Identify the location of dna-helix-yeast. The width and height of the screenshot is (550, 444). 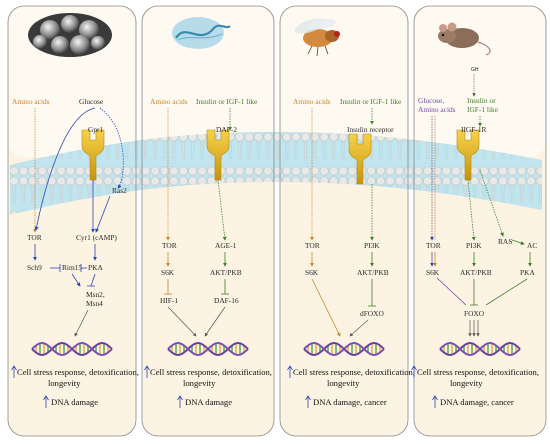
(72, 349).